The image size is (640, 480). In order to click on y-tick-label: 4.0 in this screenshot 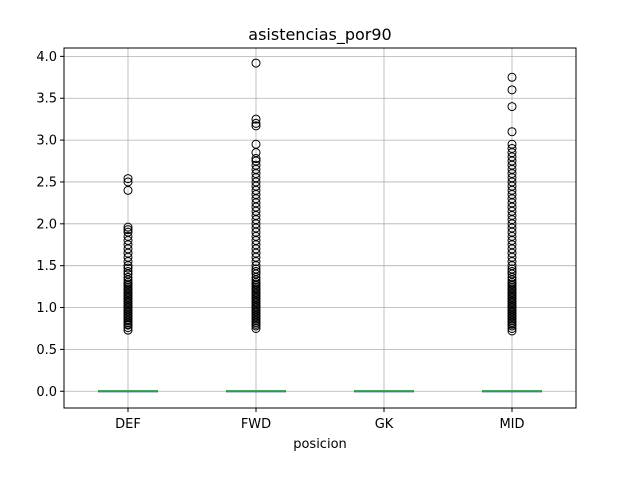, I will do `click(46, 57)`.